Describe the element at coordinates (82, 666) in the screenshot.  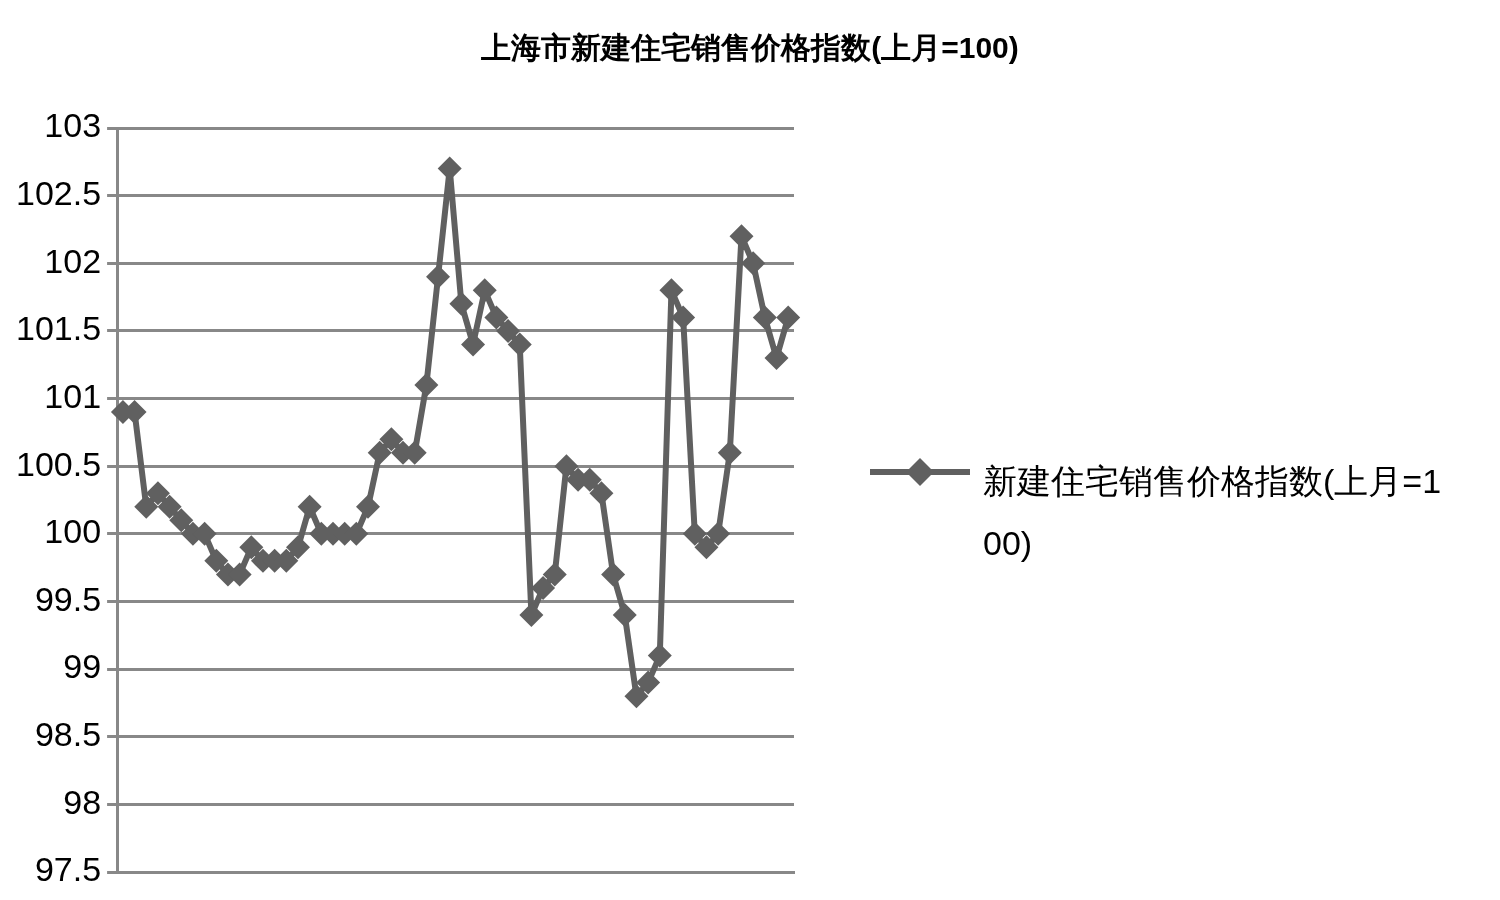
I see `y-tick-label: 99` at that location.